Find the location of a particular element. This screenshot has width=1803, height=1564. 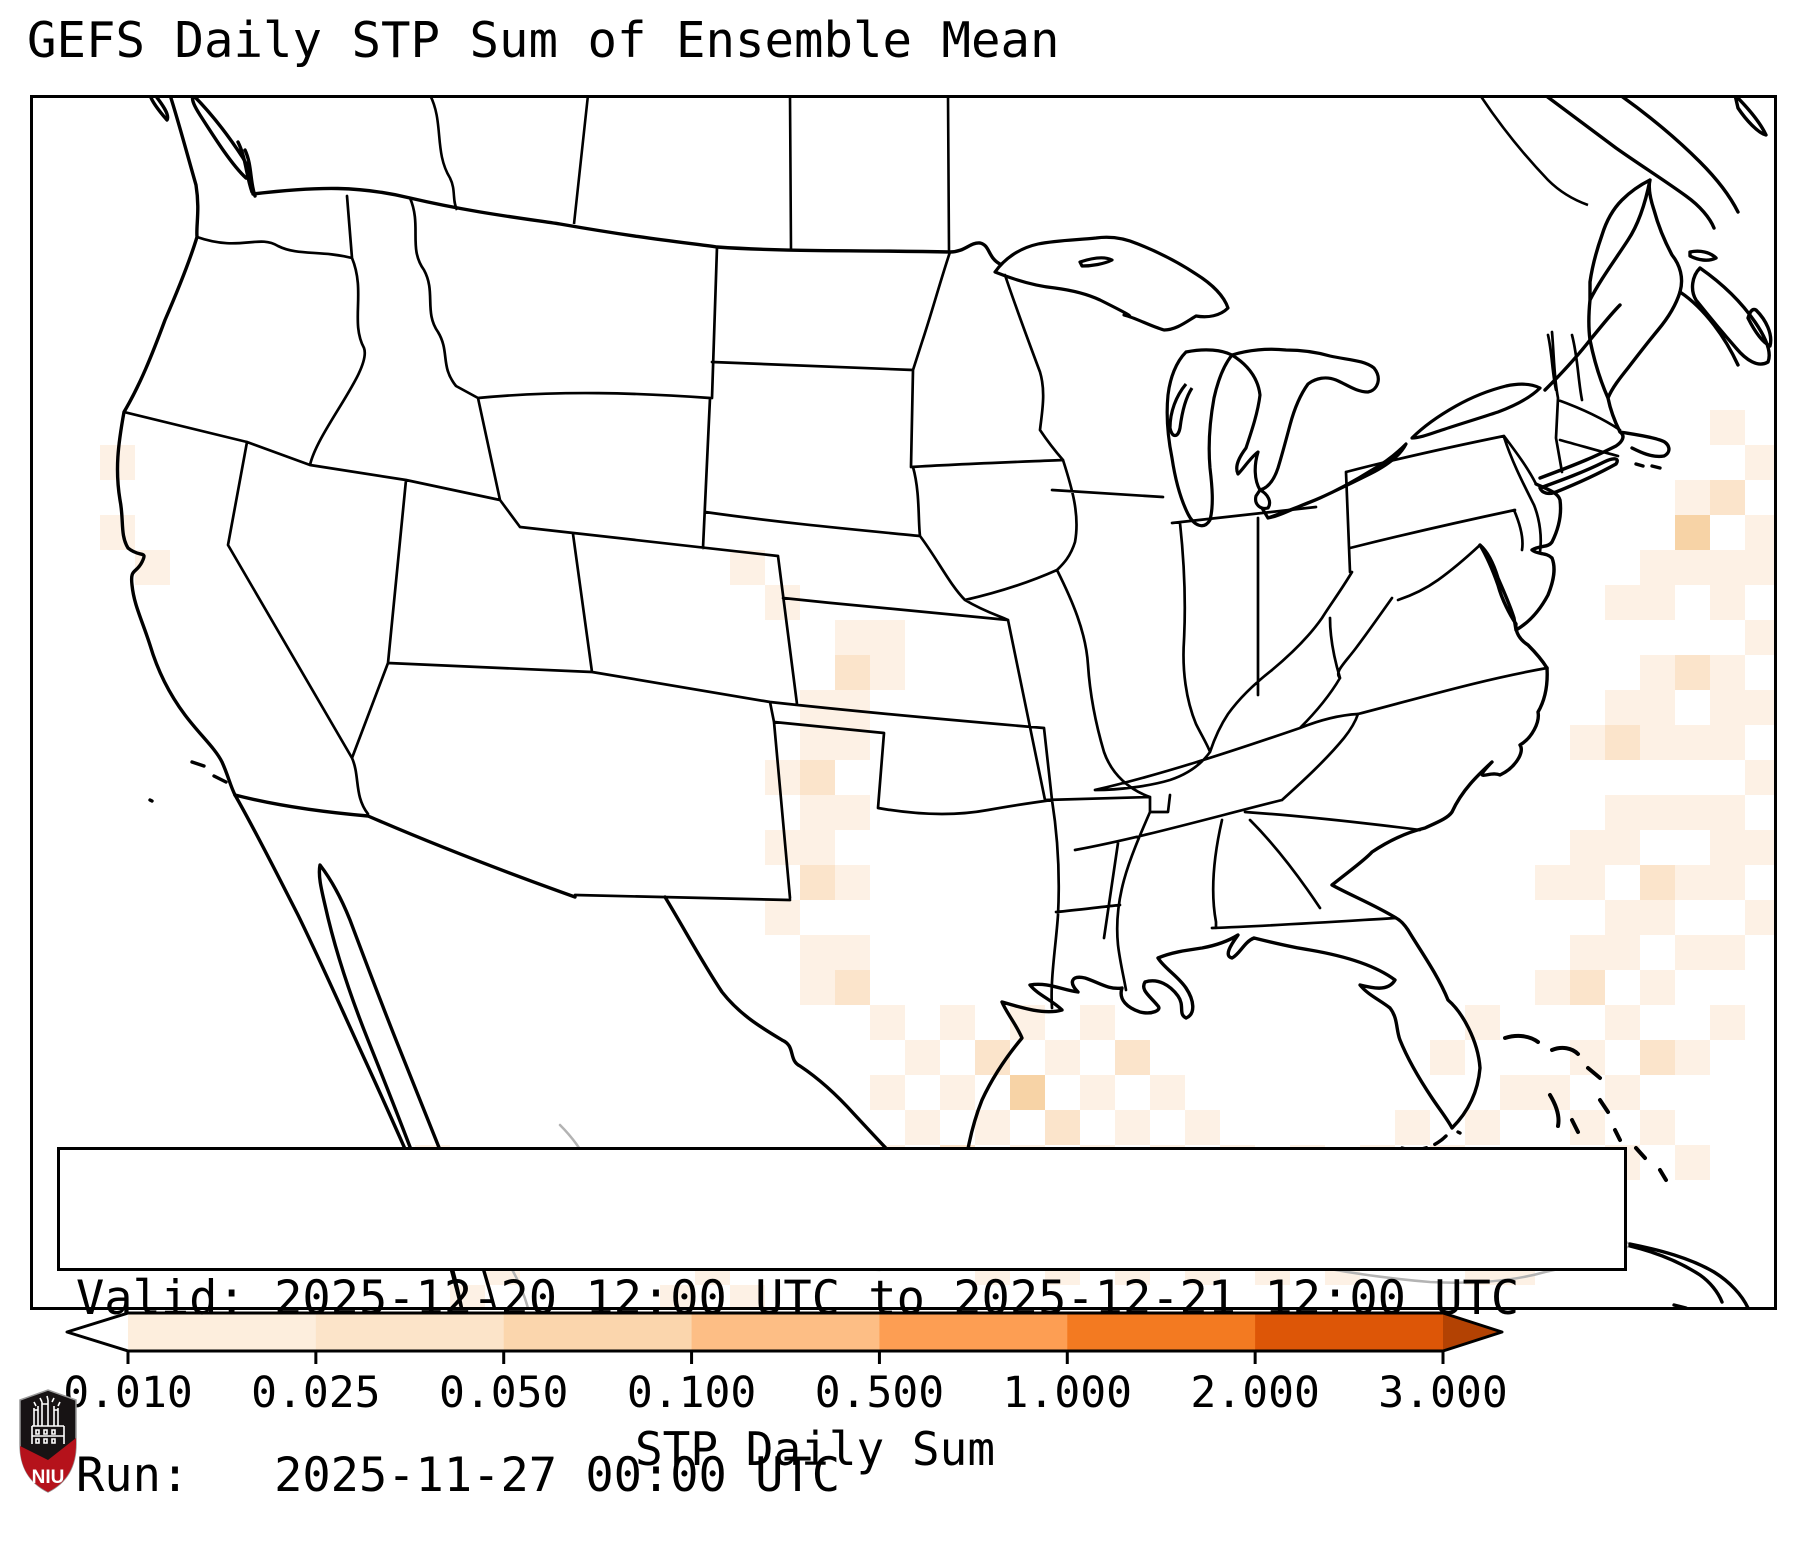

lake-erie is located at coordinates (1337, 481).